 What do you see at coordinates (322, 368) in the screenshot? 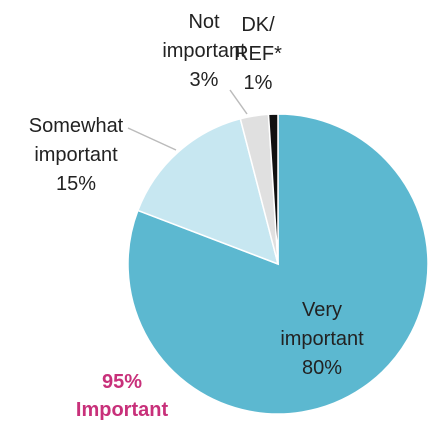
I see `slice-value-label: 80%` at bounding box center [322, 368].